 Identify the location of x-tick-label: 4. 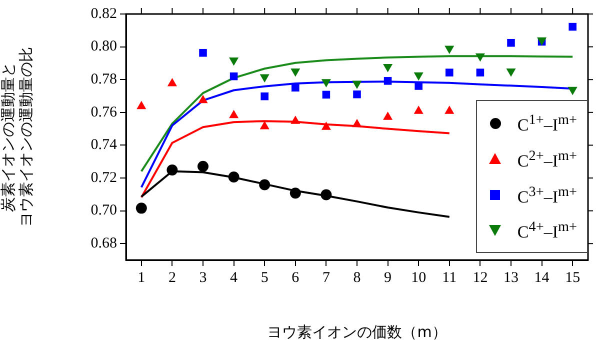
(234, 278).